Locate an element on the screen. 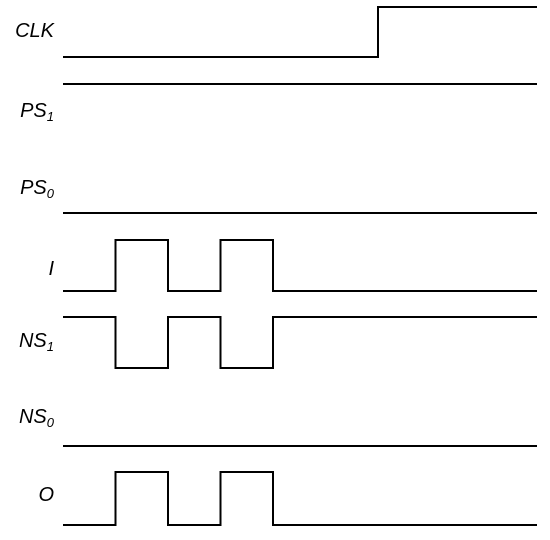 This screenshot has height=540, width=550. signal-label-clk: CLK is located at coordinates (34, 31).